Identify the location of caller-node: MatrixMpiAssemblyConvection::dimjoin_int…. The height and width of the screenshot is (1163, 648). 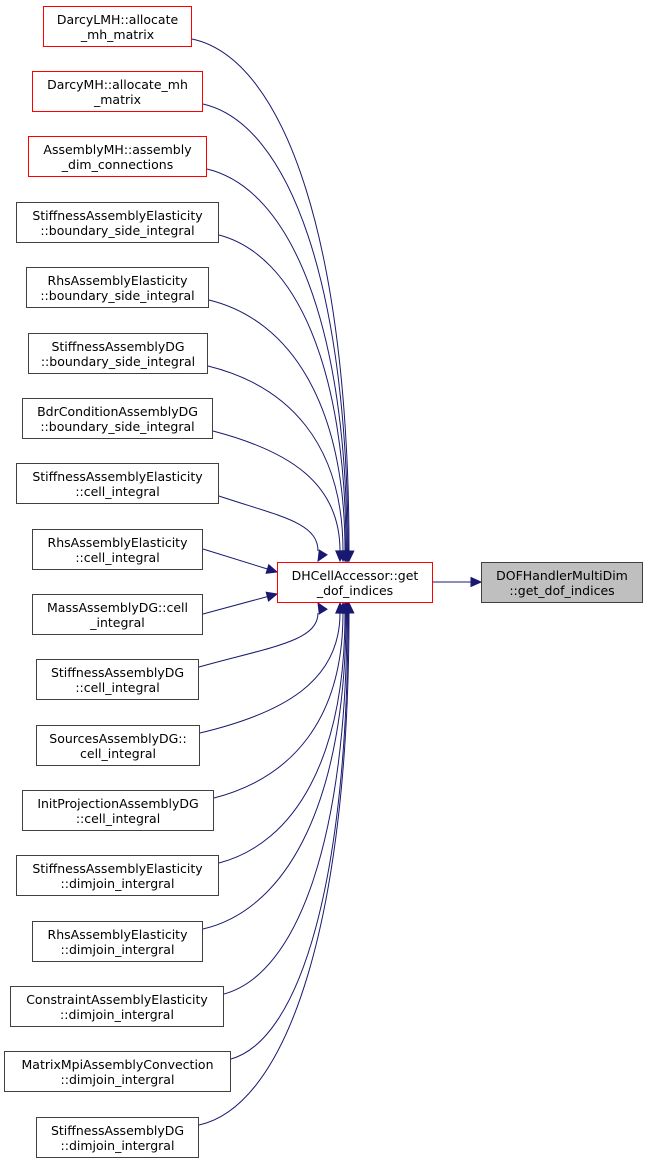
(117, 1071).